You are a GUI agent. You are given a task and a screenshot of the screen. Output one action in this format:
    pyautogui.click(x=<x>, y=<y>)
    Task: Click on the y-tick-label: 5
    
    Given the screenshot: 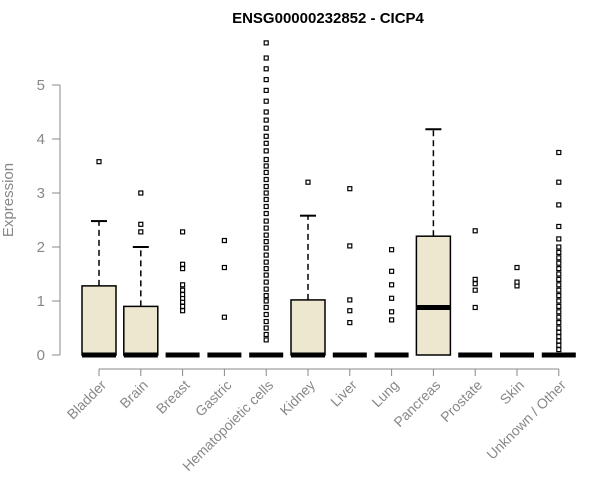 What is the action you would take?
    pyautogui.click(x=41, y=85)
    